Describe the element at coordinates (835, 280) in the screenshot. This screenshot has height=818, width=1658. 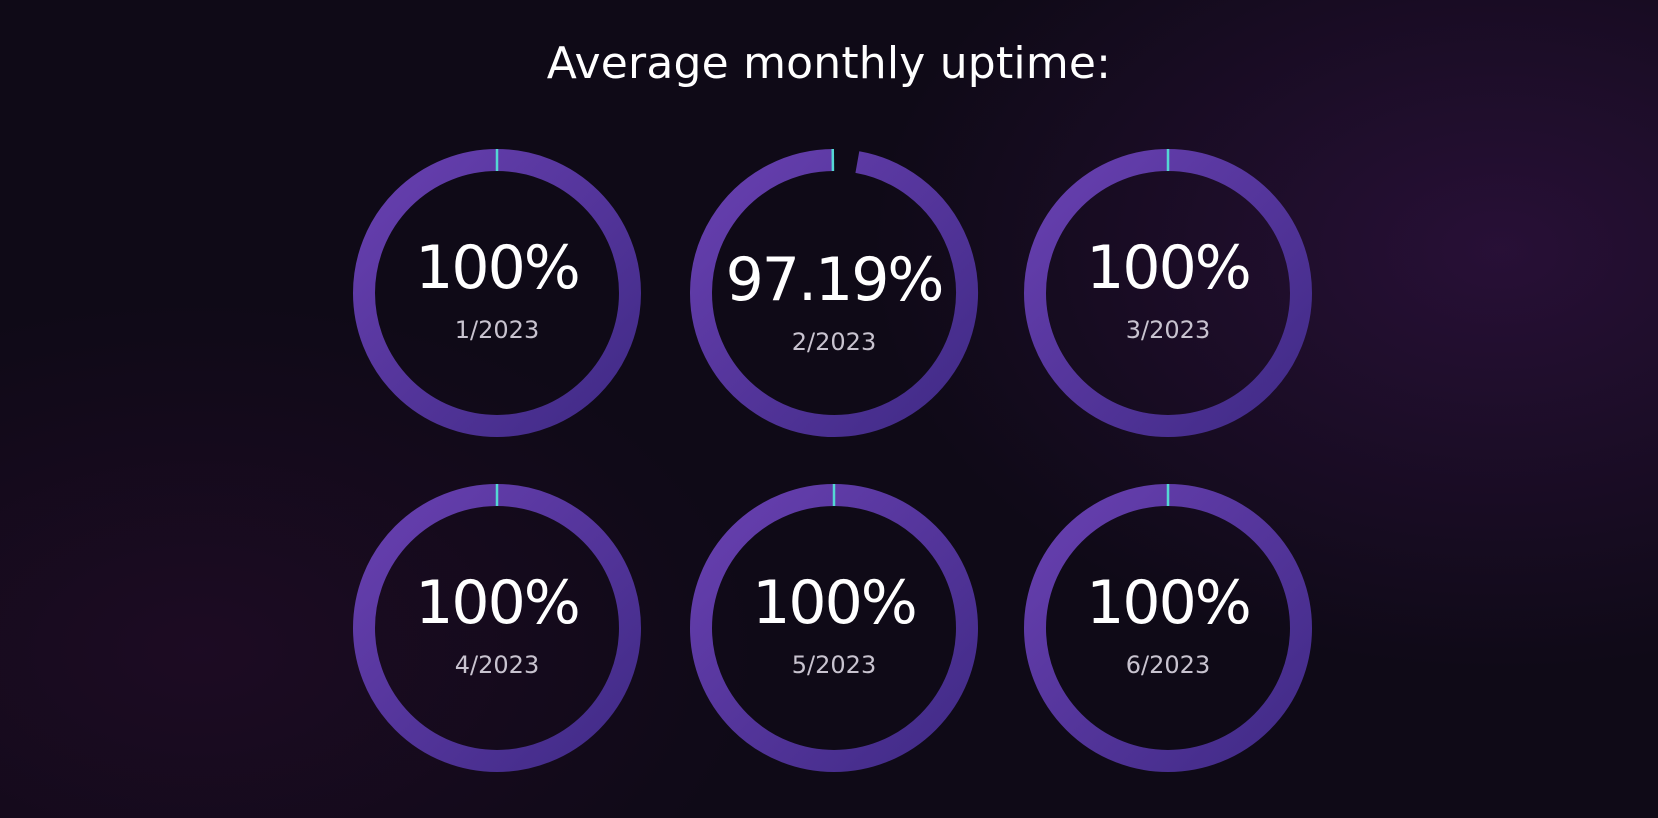
I see `gauge-value: 97.19%` at that location.